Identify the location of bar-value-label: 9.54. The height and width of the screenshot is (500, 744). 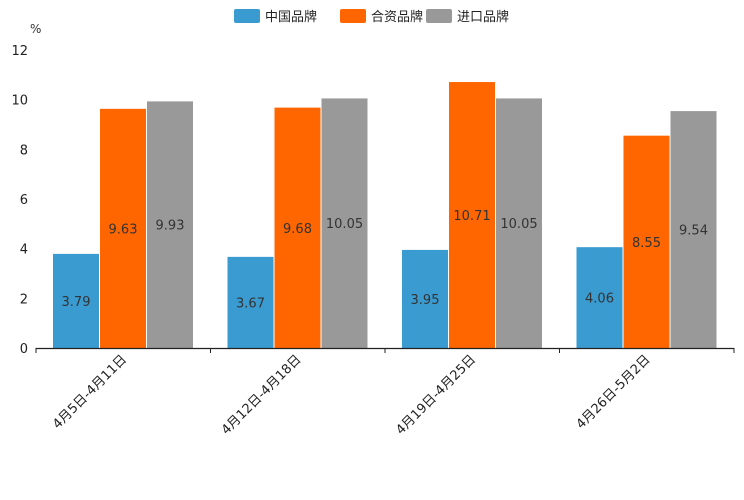
(693, 231).